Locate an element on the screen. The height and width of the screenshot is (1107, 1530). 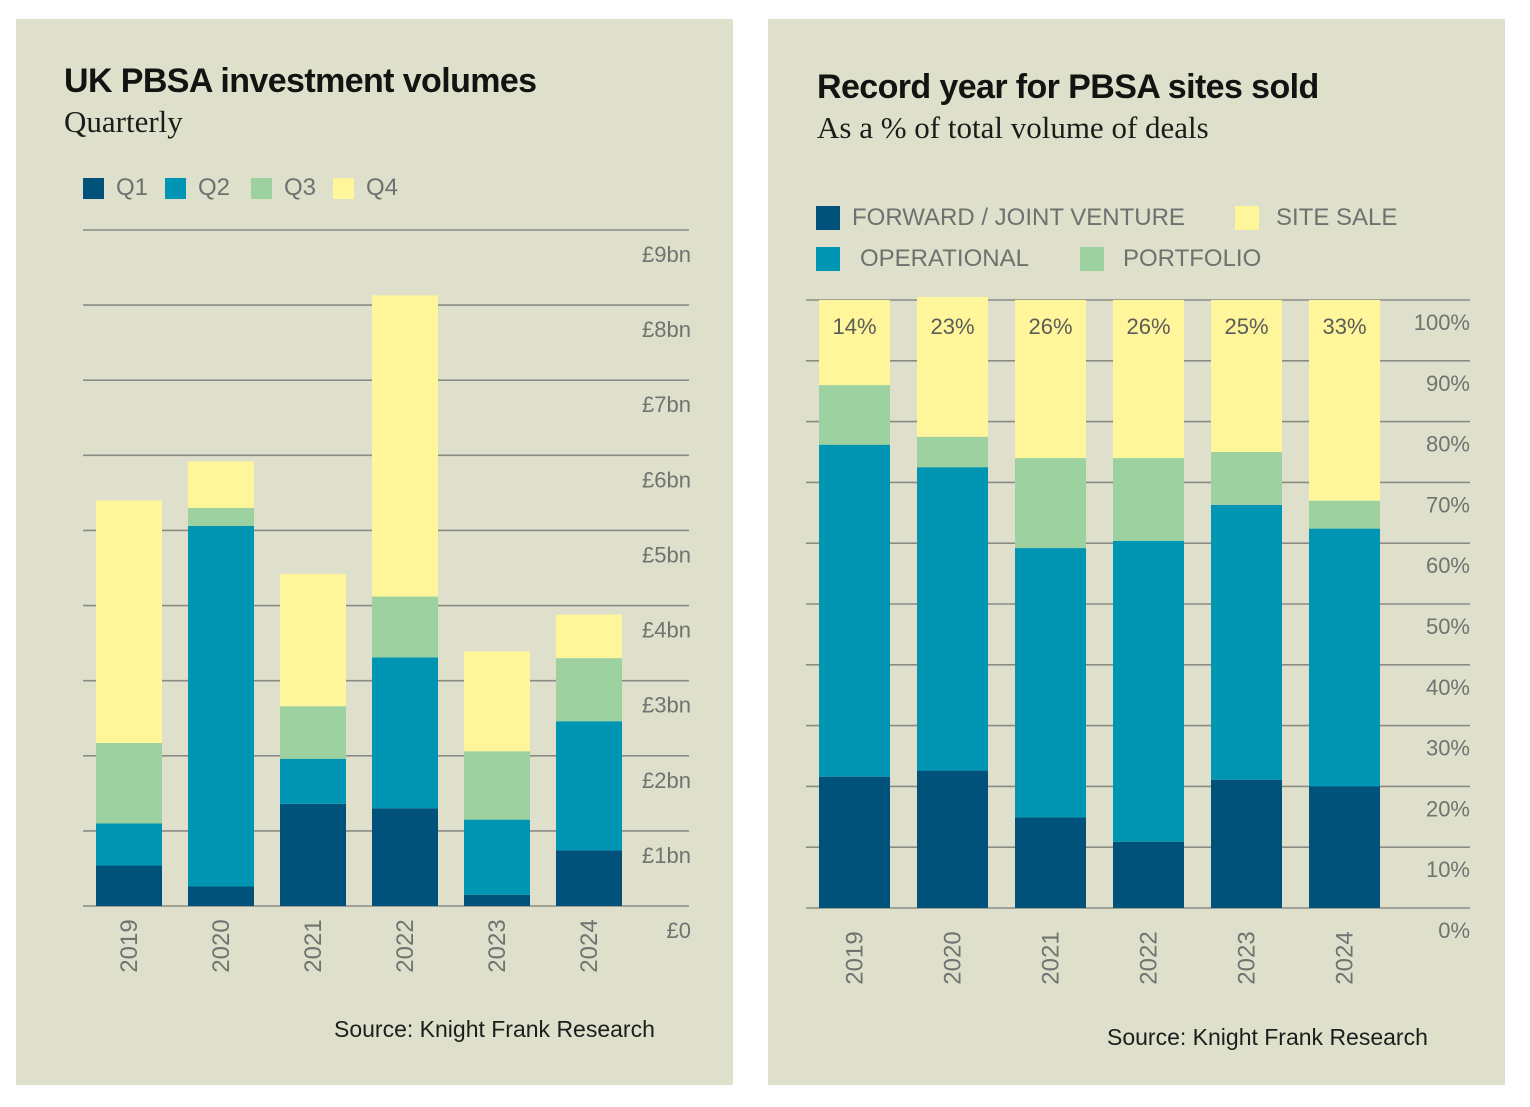
left-xtick-label: 2023 is located at coordinates (497, 945).